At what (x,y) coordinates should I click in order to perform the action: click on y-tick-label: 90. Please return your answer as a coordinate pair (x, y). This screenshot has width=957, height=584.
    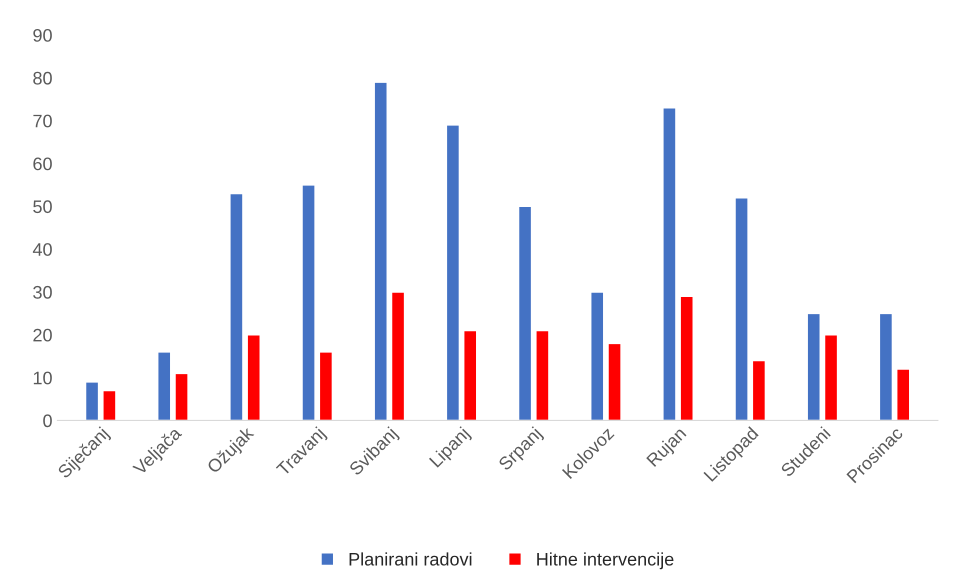
    Looking at the image, I should click on (42, 35).